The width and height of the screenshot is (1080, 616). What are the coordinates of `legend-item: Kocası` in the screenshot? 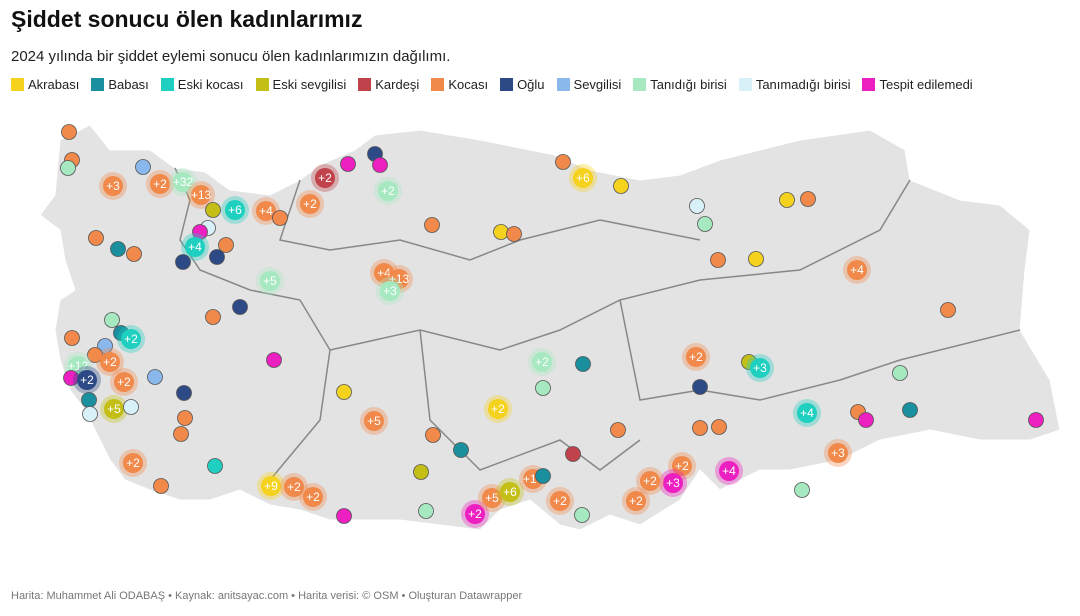 It's located at (459, 84).